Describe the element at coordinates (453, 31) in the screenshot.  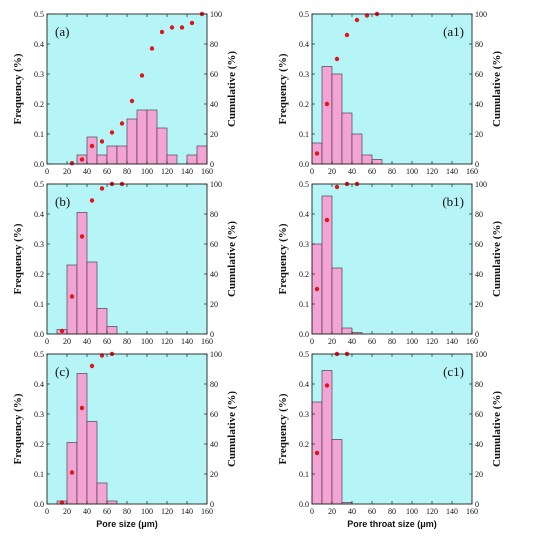
I see `panel-label: (a1)` at that location.